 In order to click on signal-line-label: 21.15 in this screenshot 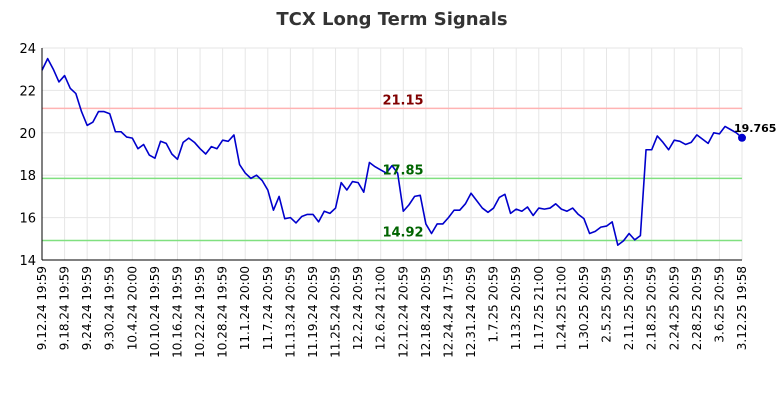, I will do `click(402, 100)`.